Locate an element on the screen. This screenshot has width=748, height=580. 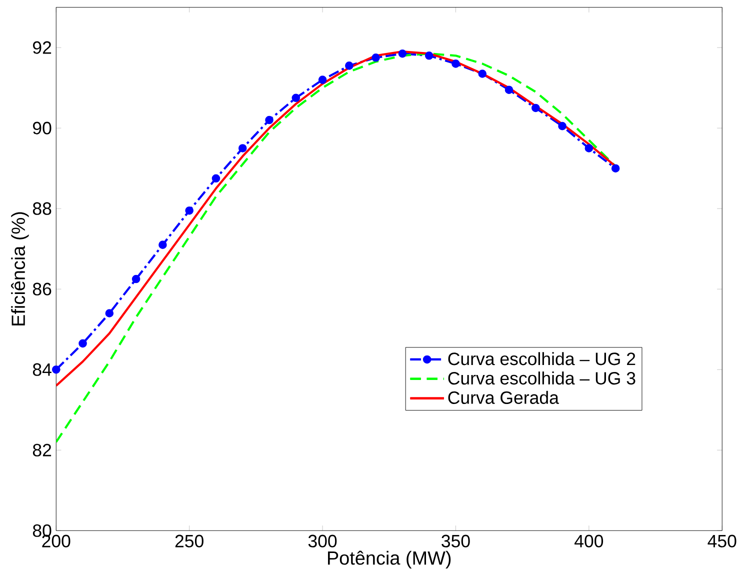
x-tick-label: 250 is located at coordinates (189, 541).